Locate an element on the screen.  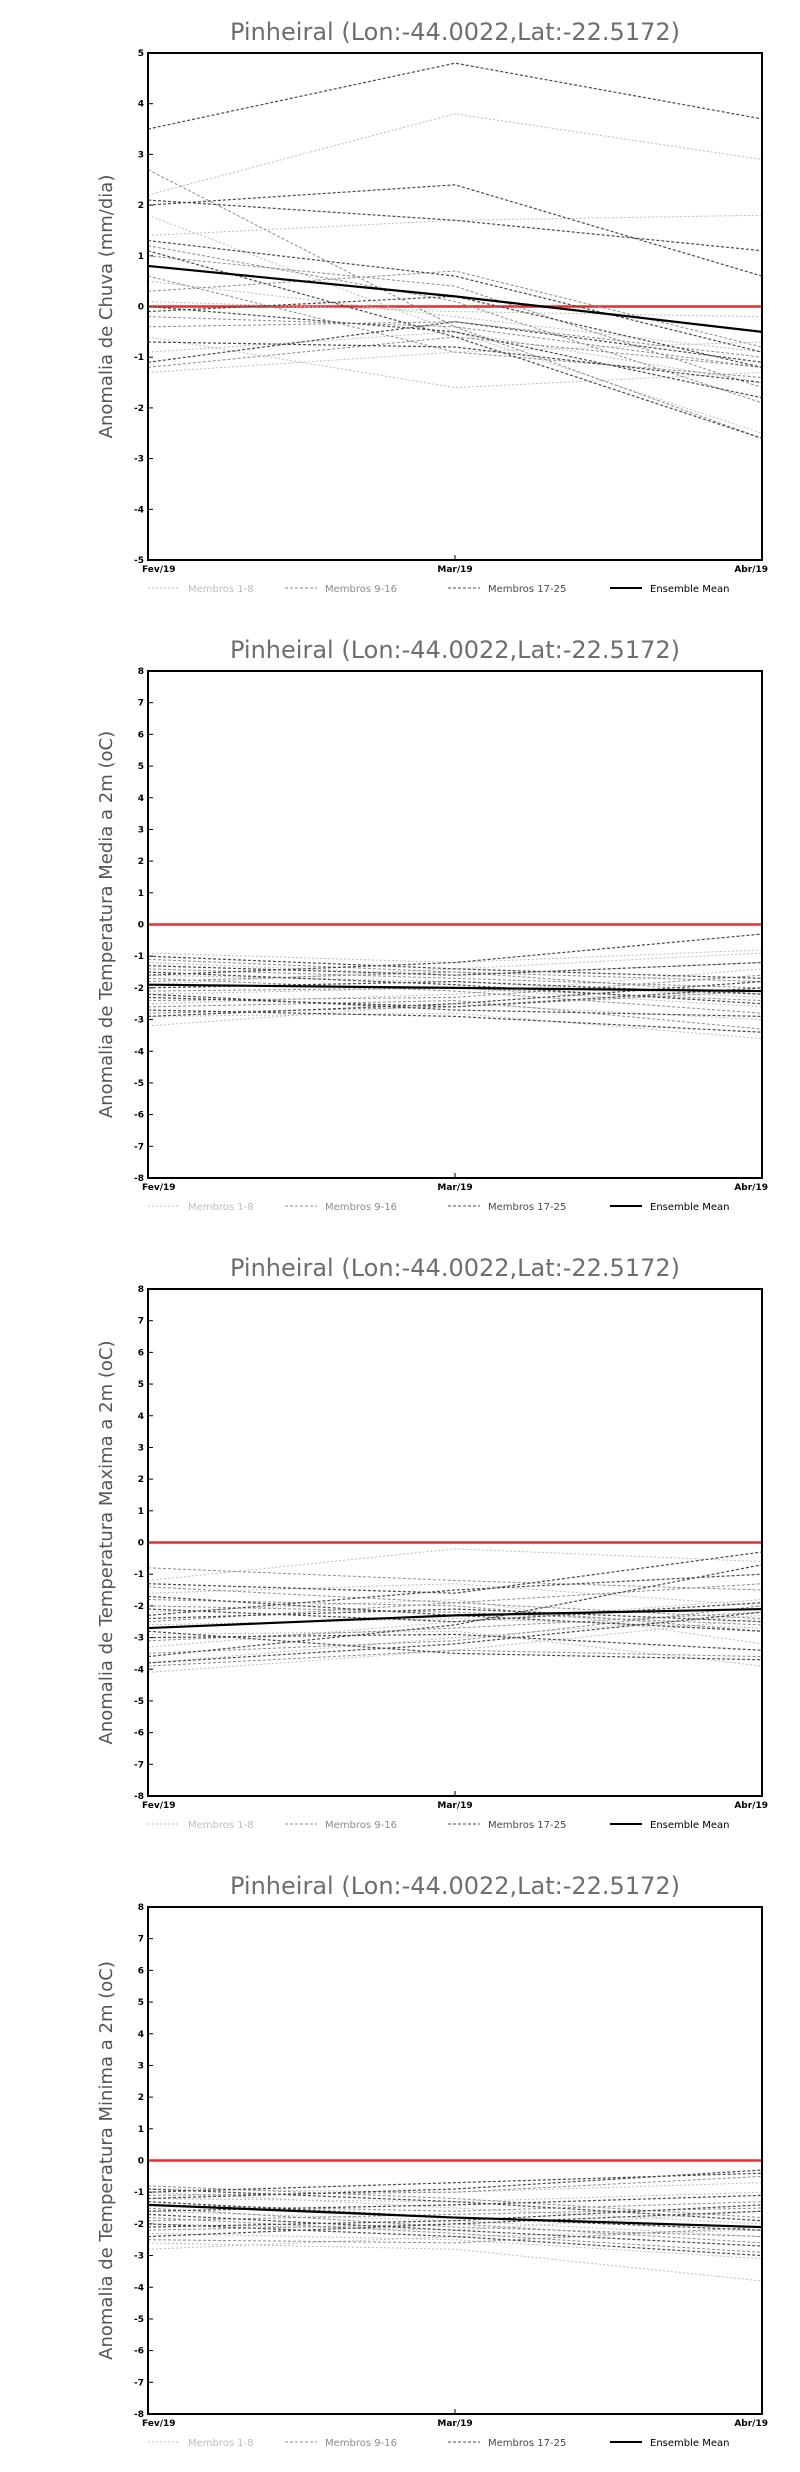
y-tick-label: -6 is located at coordinates (139, 1734).